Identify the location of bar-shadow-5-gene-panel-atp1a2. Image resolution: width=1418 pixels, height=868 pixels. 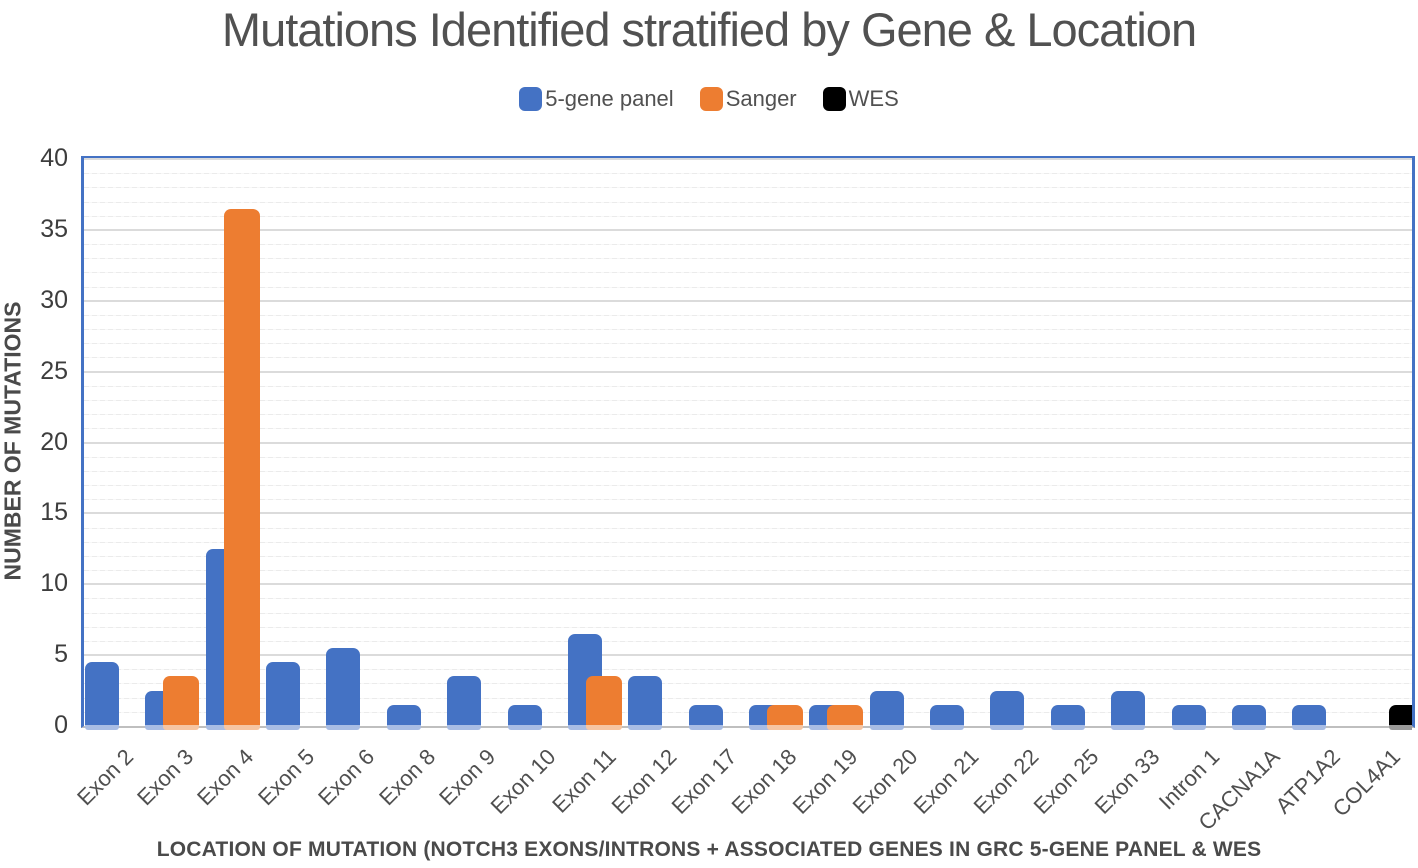
(1309, 727).